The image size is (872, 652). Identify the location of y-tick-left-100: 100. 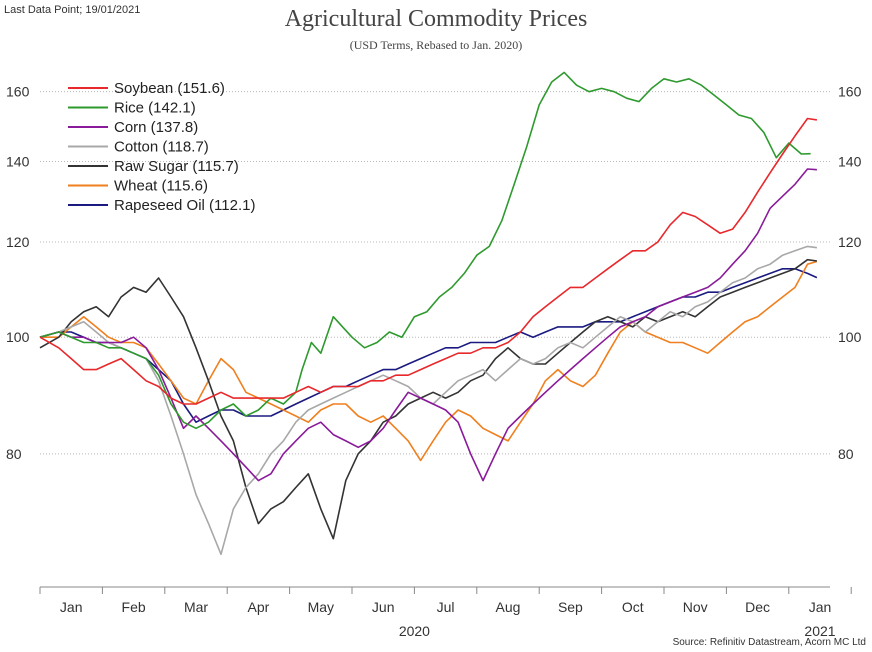
(18, 337).